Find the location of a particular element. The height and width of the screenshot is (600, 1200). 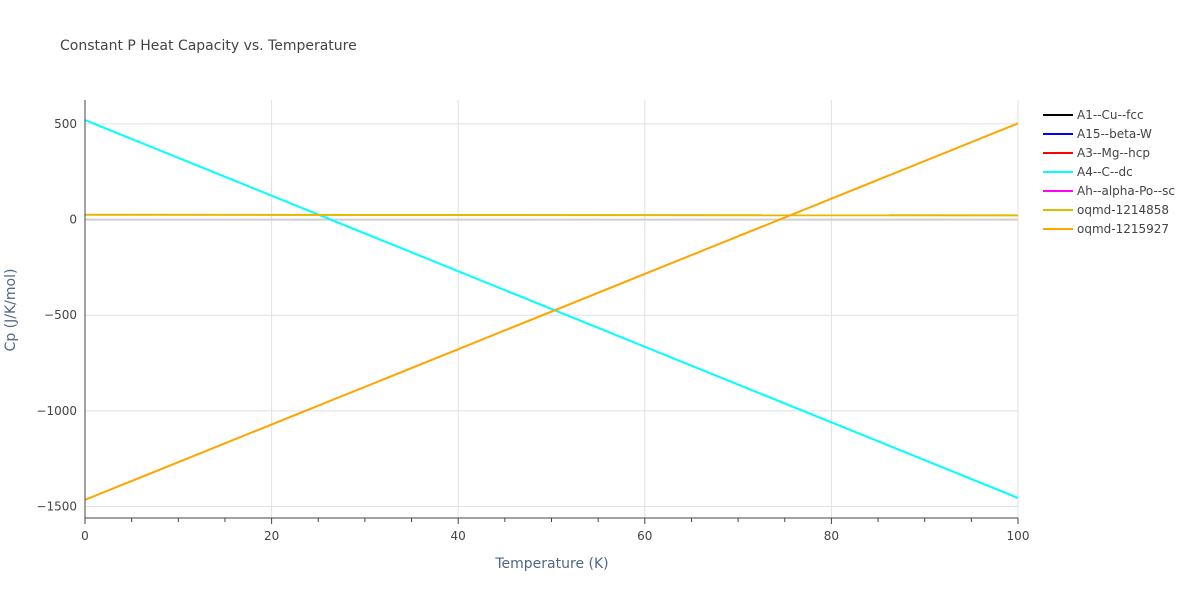

legend-item: A1--Cu--fcc is located at coordinates (1093, 115).